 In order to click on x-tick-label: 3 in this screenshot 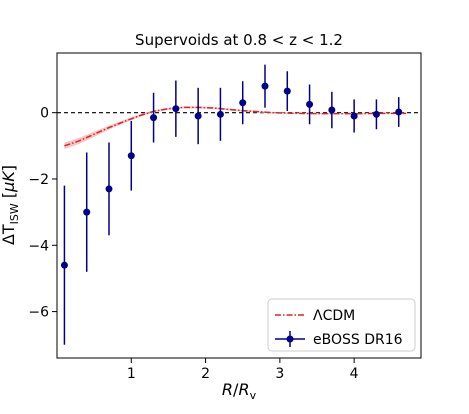, I will do `click(279, 374)`.